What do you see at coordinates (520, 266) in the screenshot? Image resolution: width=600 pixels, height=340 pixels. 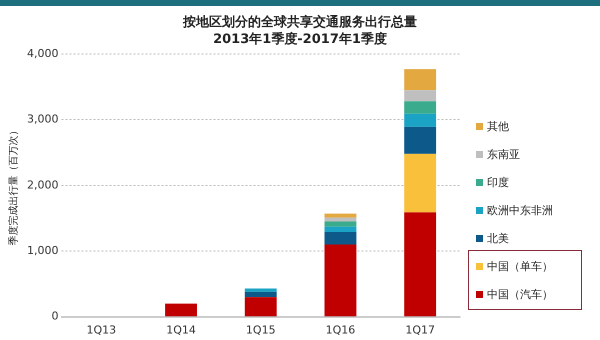 I see `legend-label: 中国（单车）` at bounding box center [520, 266].